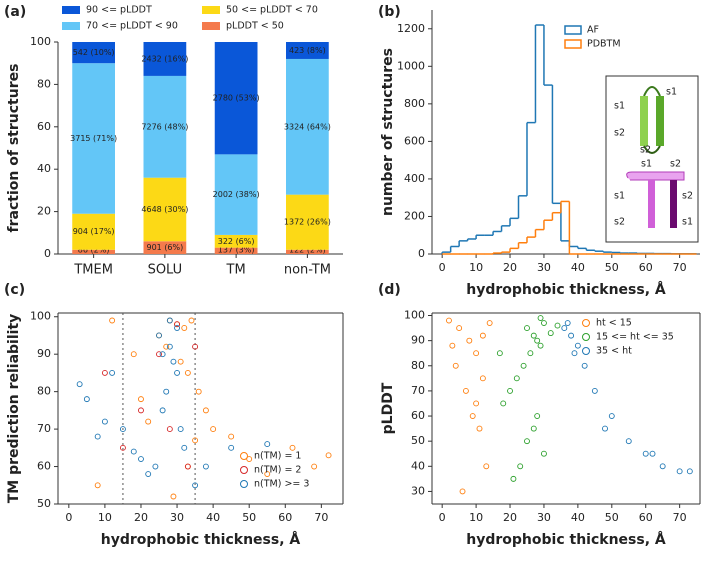 The height and width of the screenshot is (580, 708). What do you see at coordinates (119, 10) in the screenshot?
I see `legend-label: 90 <= pLDDT` at bounding box center [119, 10].